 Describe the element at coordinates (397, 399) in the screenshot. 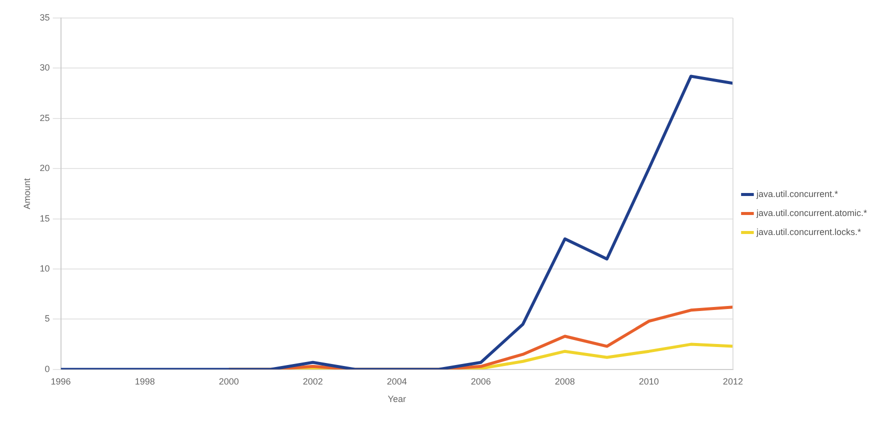

I see `x-axis-title: Year` at that location.